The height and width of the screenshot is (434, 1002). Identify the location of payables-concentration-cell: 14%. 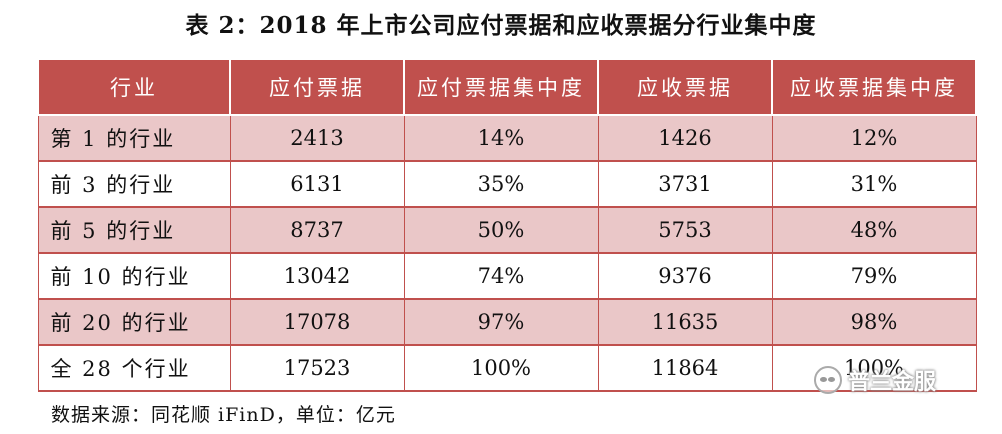
(501, 137).